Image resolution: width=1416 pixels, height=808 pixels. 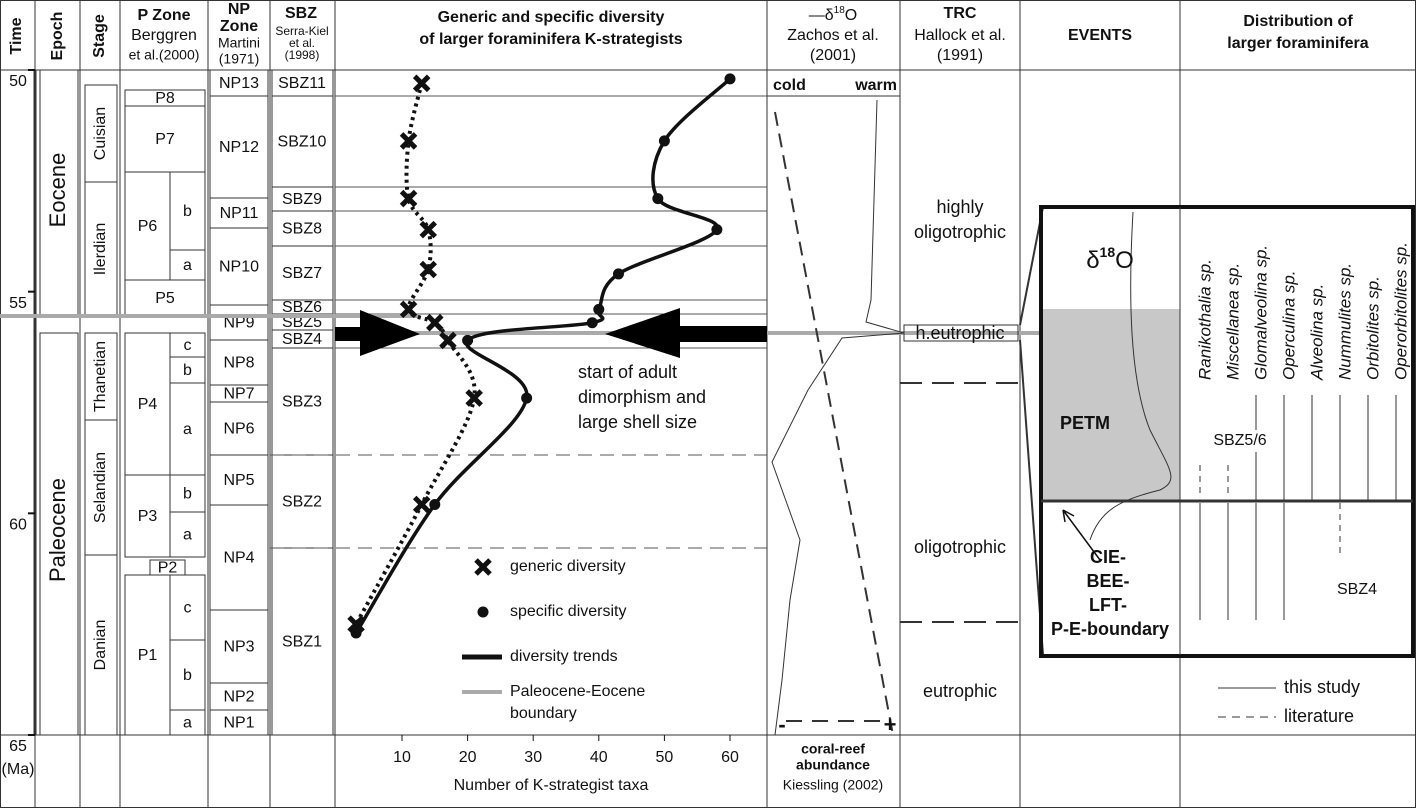 What do you see at coordinates (57, 190) in the screenshot?
I see `epoch: Eocene` at bounding box center [57, 190].